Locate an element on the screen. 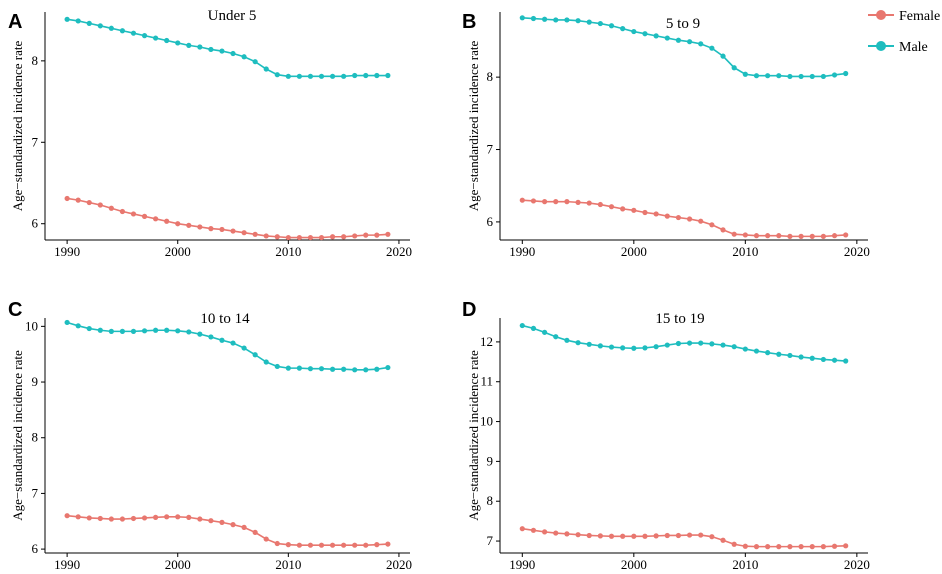 The height and width of the screenshot is (574, 942). data-point-male-b-2011 is located at coordinates (756, 76).